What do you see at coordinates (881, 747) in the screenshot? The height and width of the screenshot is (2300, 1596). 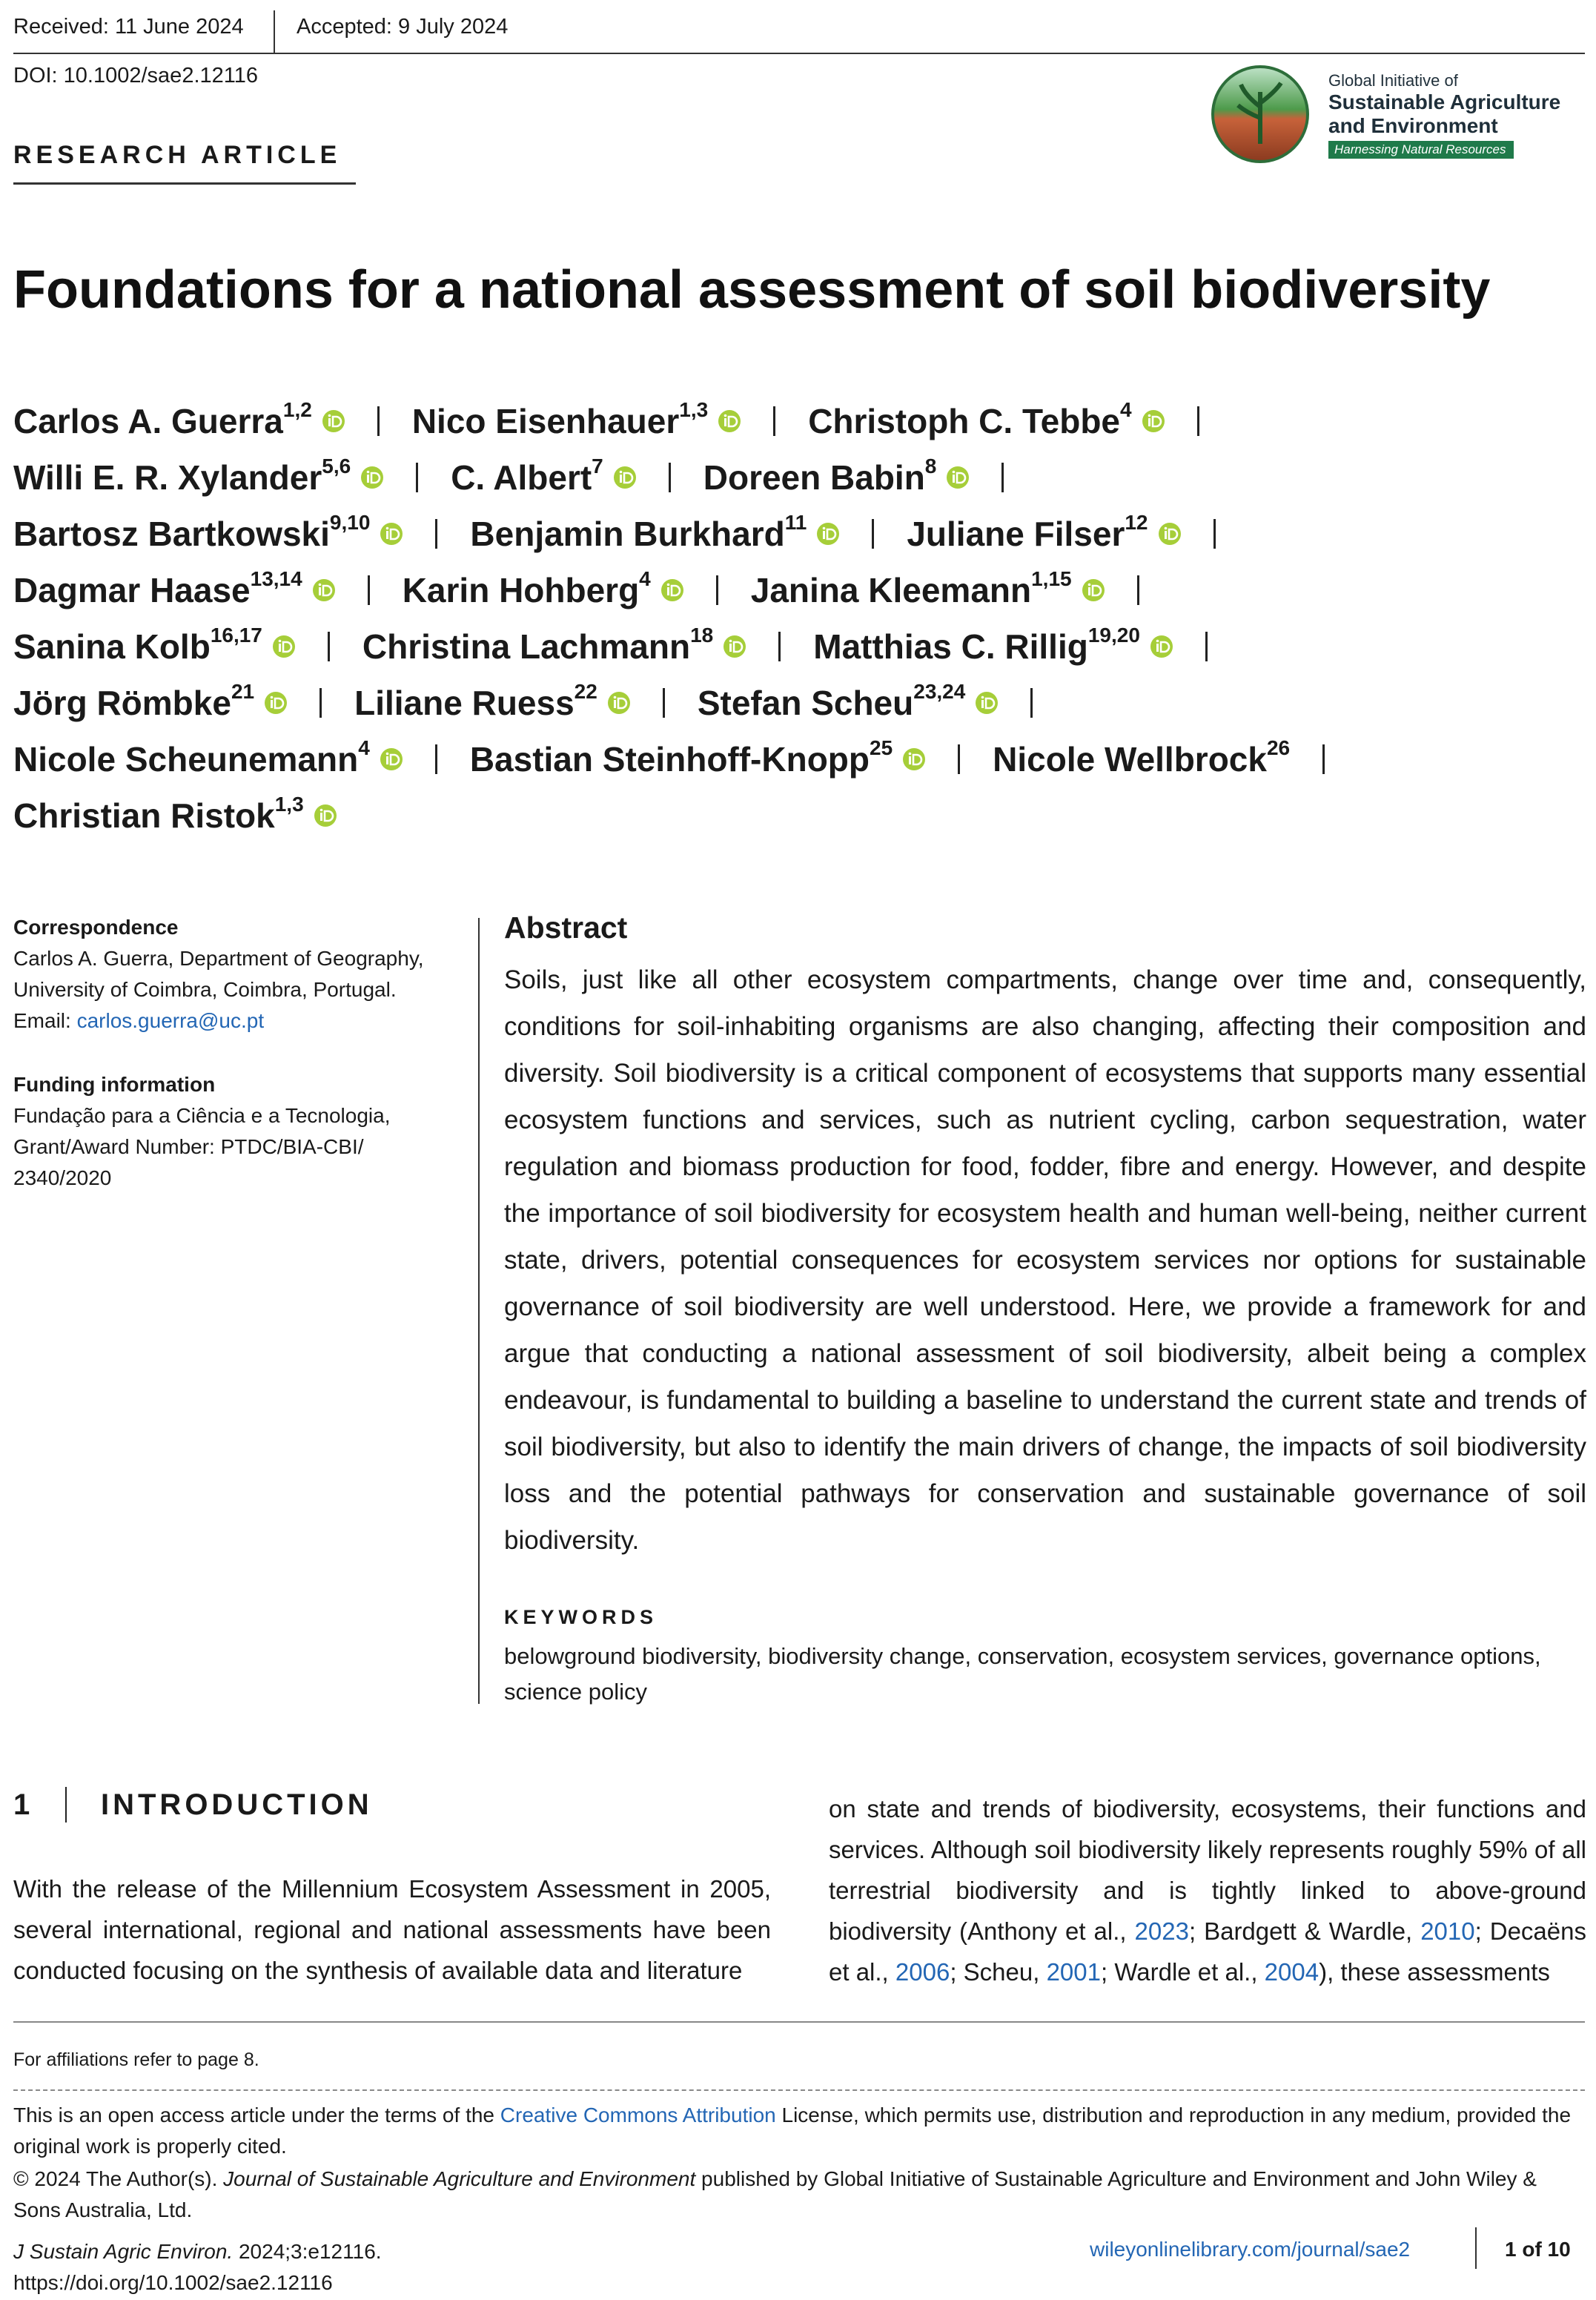 I see `affiliation: 25` at bounding box center [881, 747].